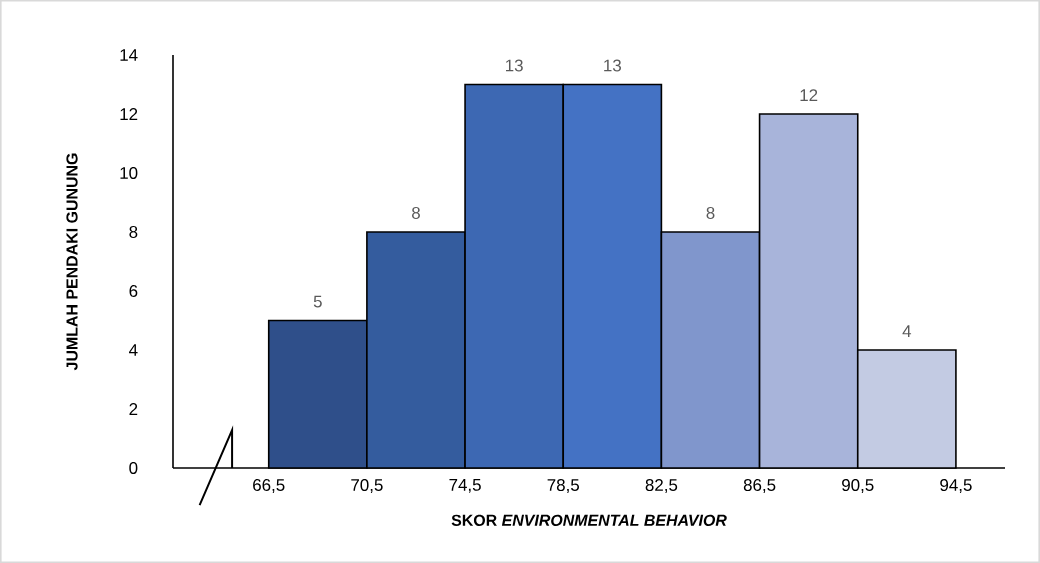 Image resolution: width=1040 pixels, height=563 pixels. I want to click on y-tick-label: 0, so click(133, 468).